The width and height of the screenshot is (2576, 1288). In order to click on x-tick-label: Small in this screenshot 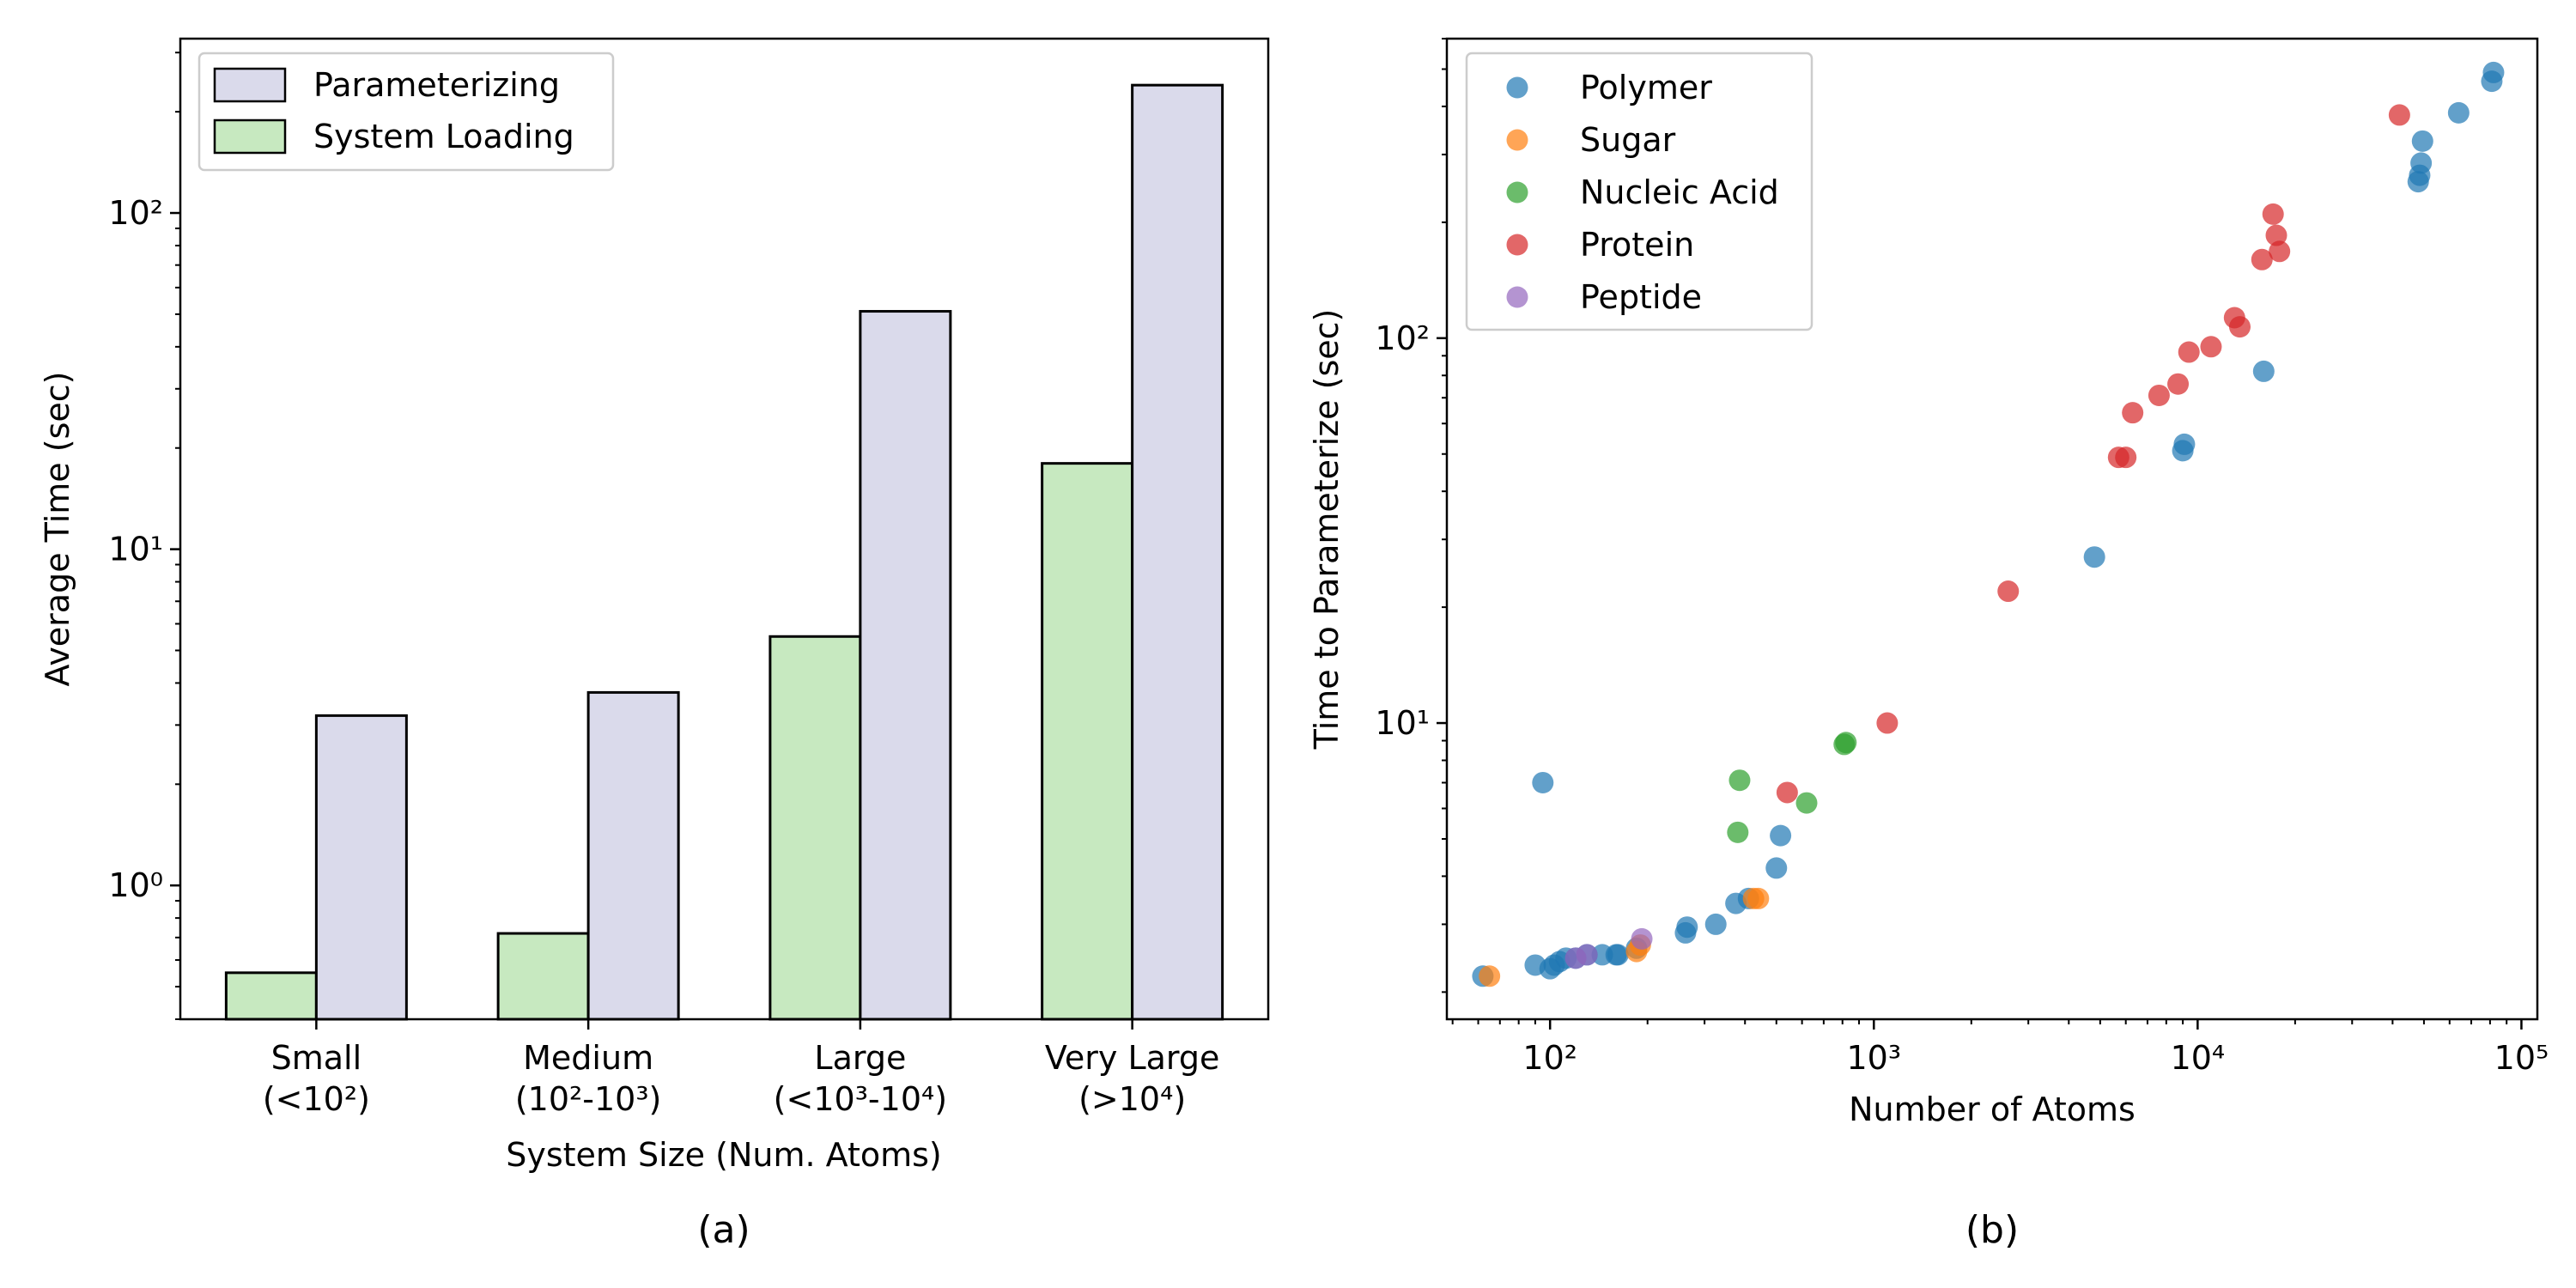, I will do `click(316, 1058)`.